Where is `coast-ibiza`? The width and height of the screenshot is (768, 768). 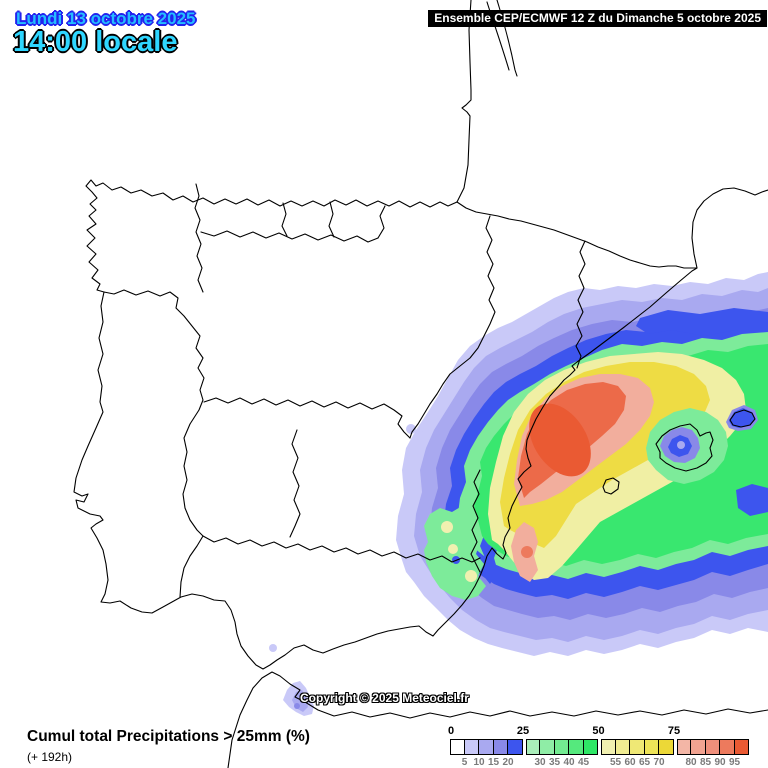 coast-ibiza is located at coordinates (611, 486).